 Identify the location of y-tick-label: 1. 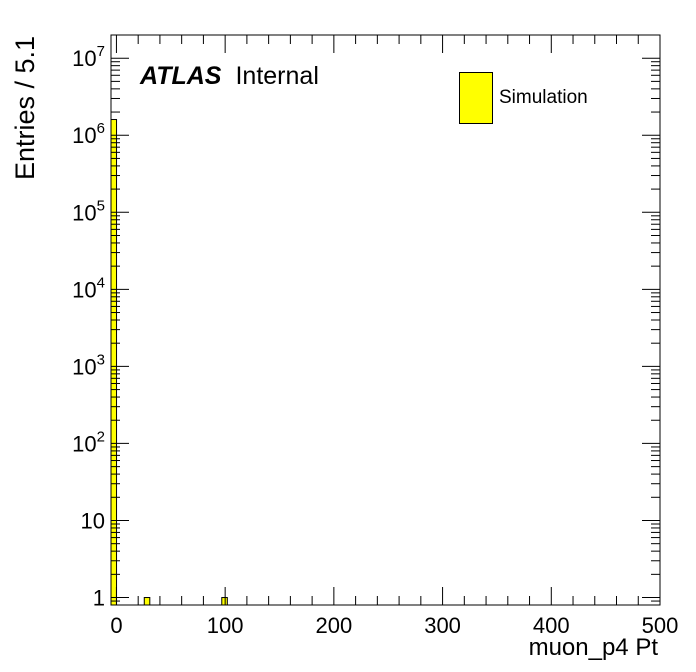
(99, 598).